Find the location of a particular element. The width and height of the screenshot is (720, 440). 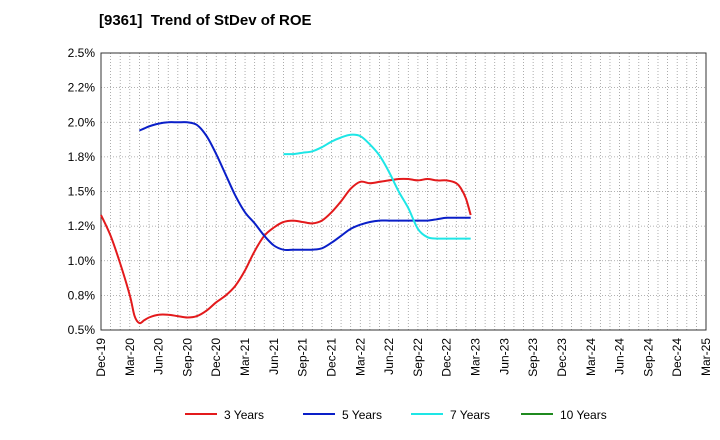

x-tick-label: Mar-25 is located at coordinates (706, 357).